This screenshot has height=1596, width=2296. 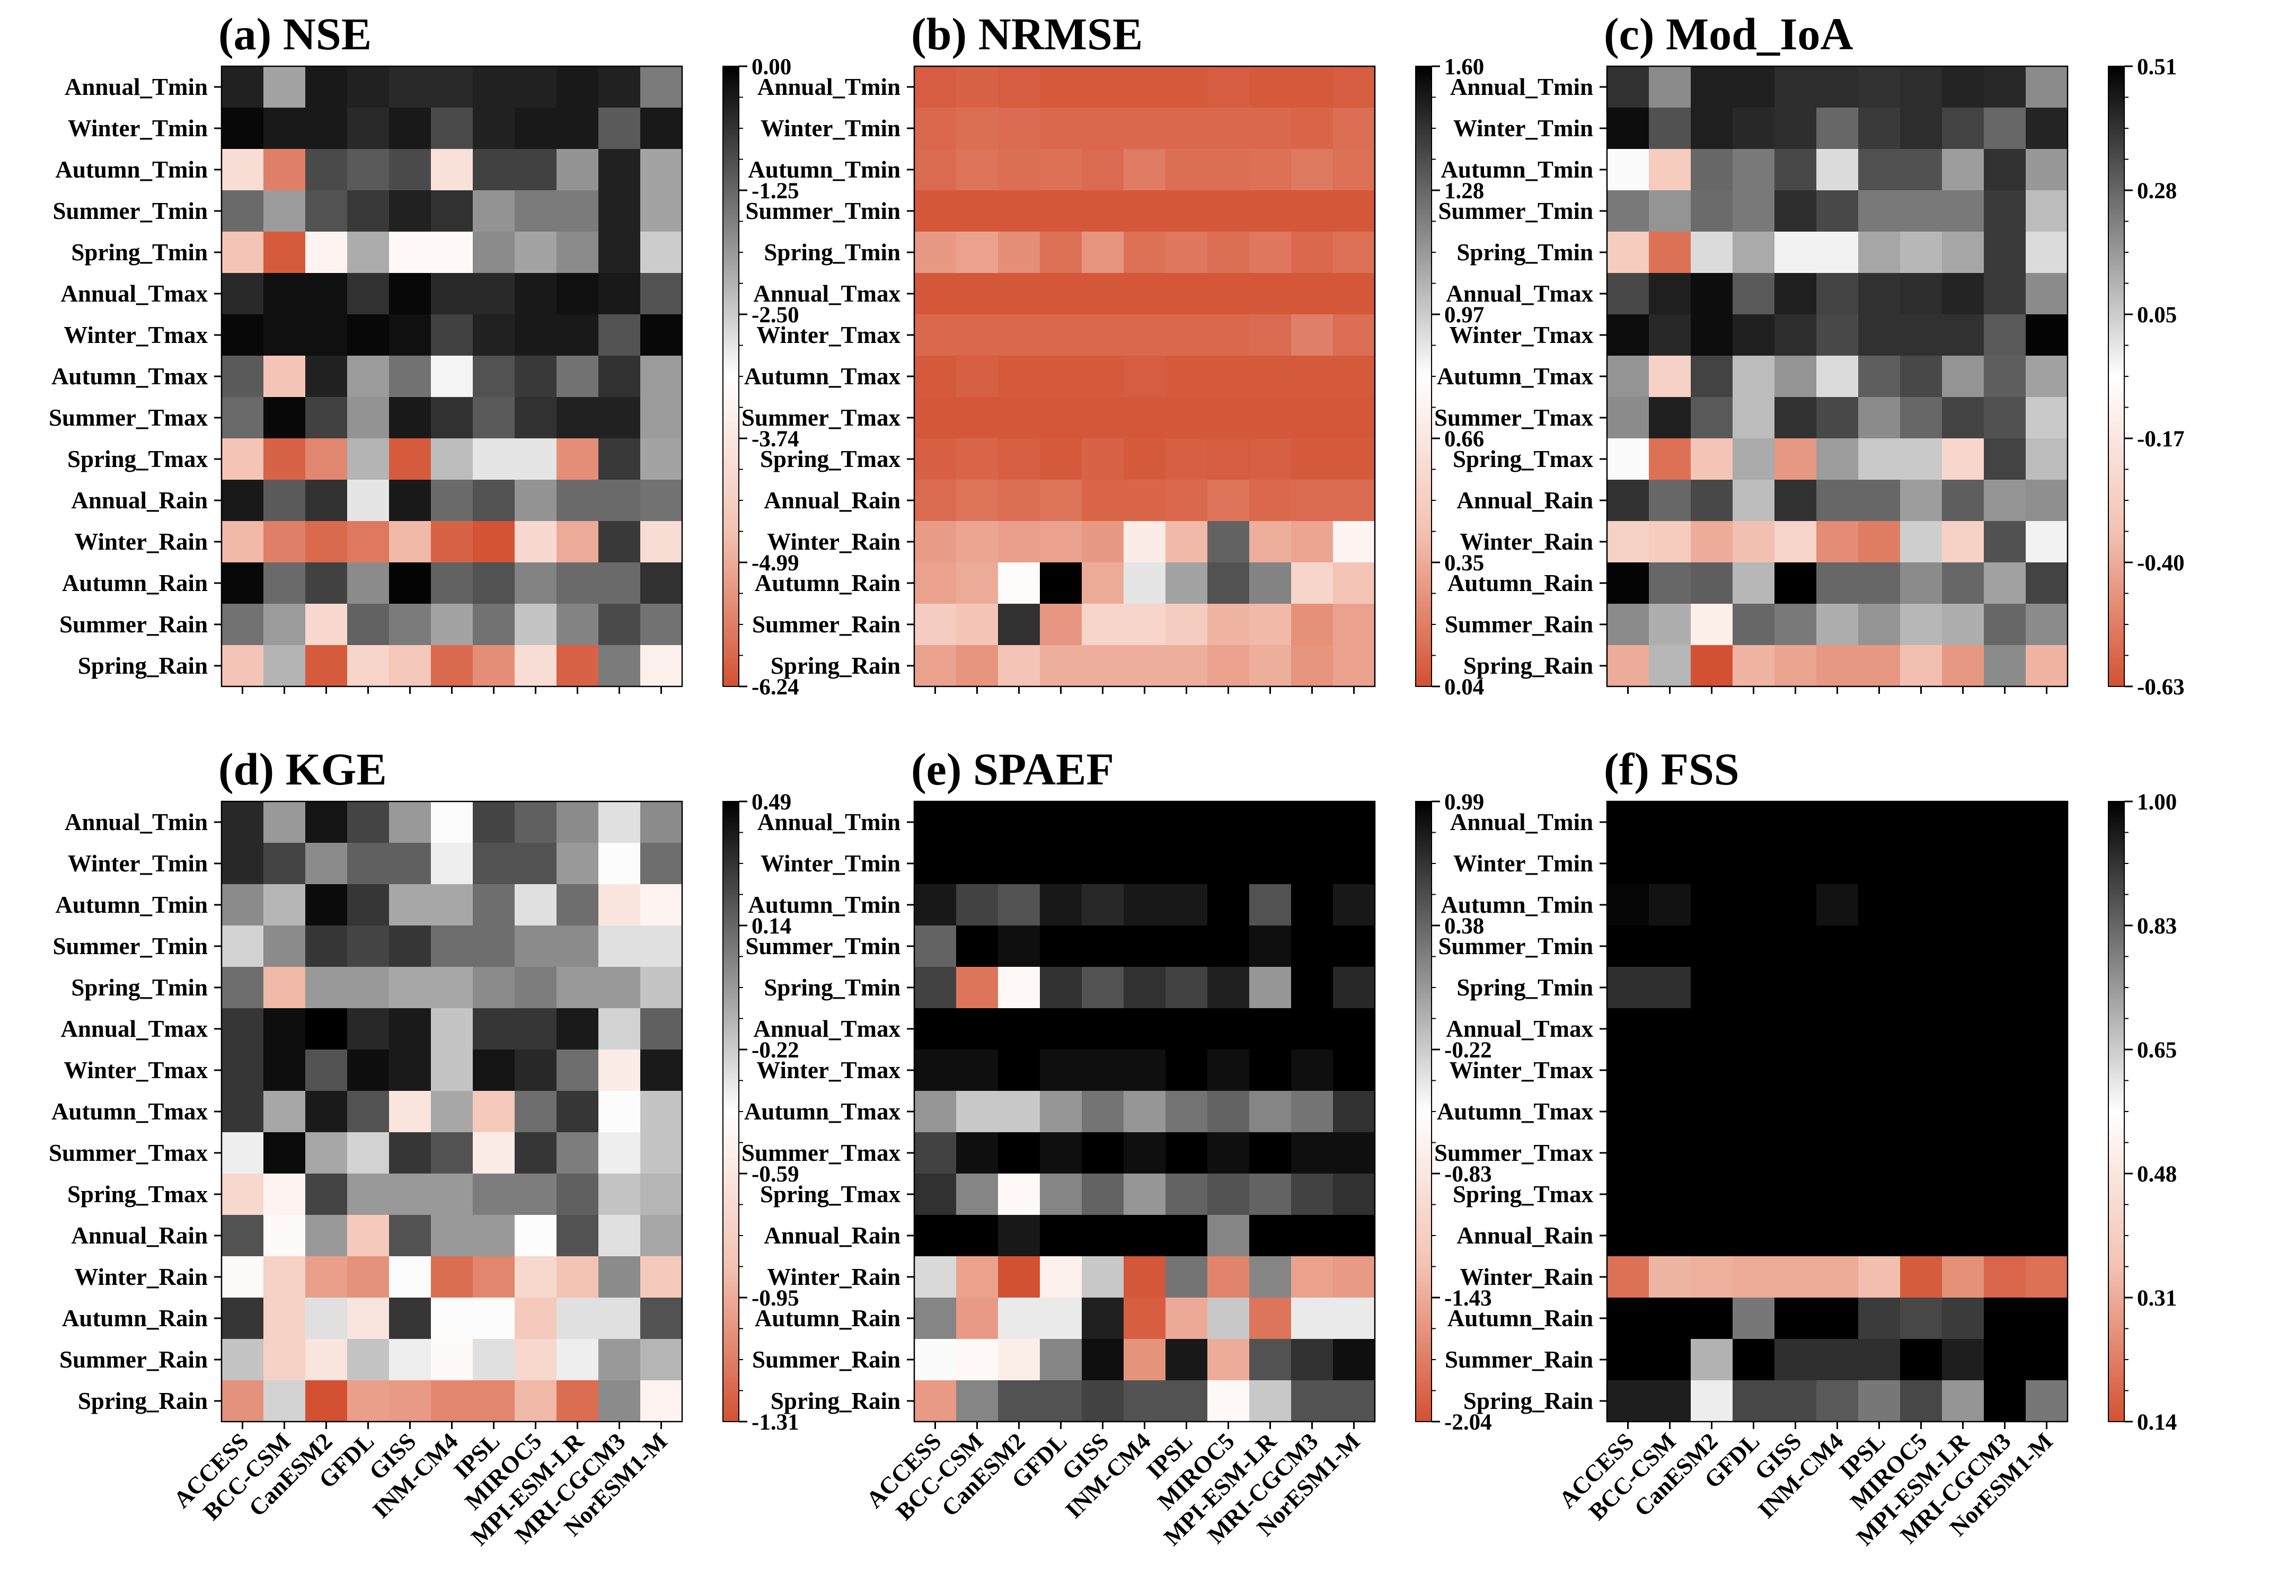 I want to click on colorbar-tick-label: 1.28, so click(x=1464, y=191).